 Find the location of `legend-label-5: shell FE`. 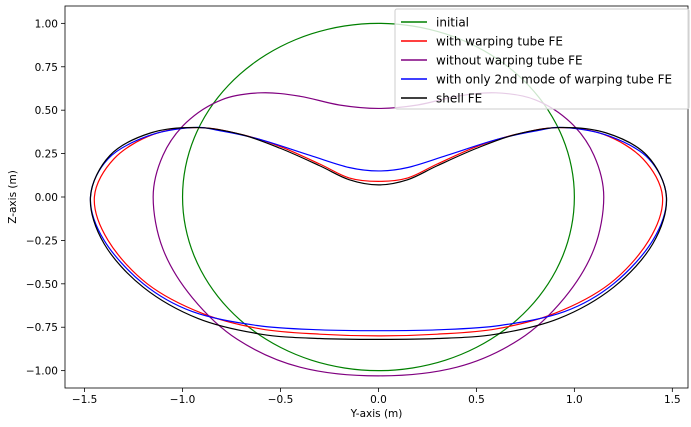

legend-label-5: shell FE is located at coordinates (459, 99).